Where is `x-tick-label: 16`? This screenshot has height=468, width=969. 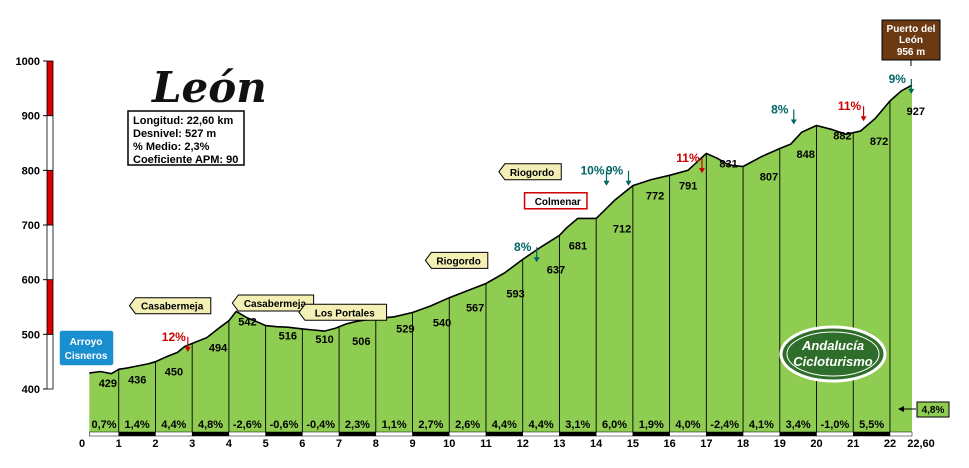
x-tick-label: 16 is located at coordinates (669, 444).